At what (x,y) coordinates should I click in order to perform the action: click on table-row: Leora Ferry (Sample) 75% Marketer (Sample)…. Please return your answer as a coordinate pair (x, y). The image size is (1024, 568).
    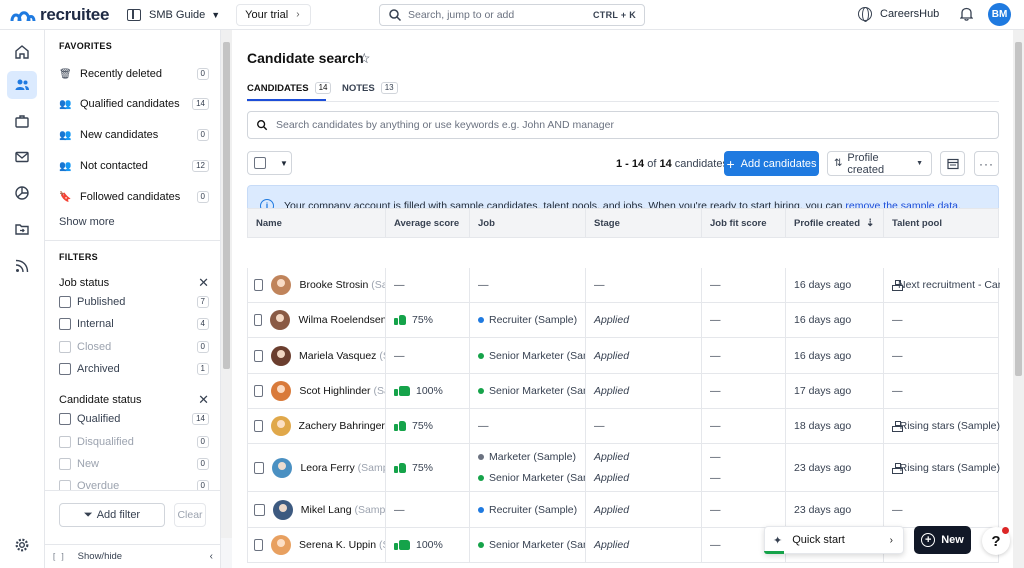
    Looking at the image, I should click on (623, 468).